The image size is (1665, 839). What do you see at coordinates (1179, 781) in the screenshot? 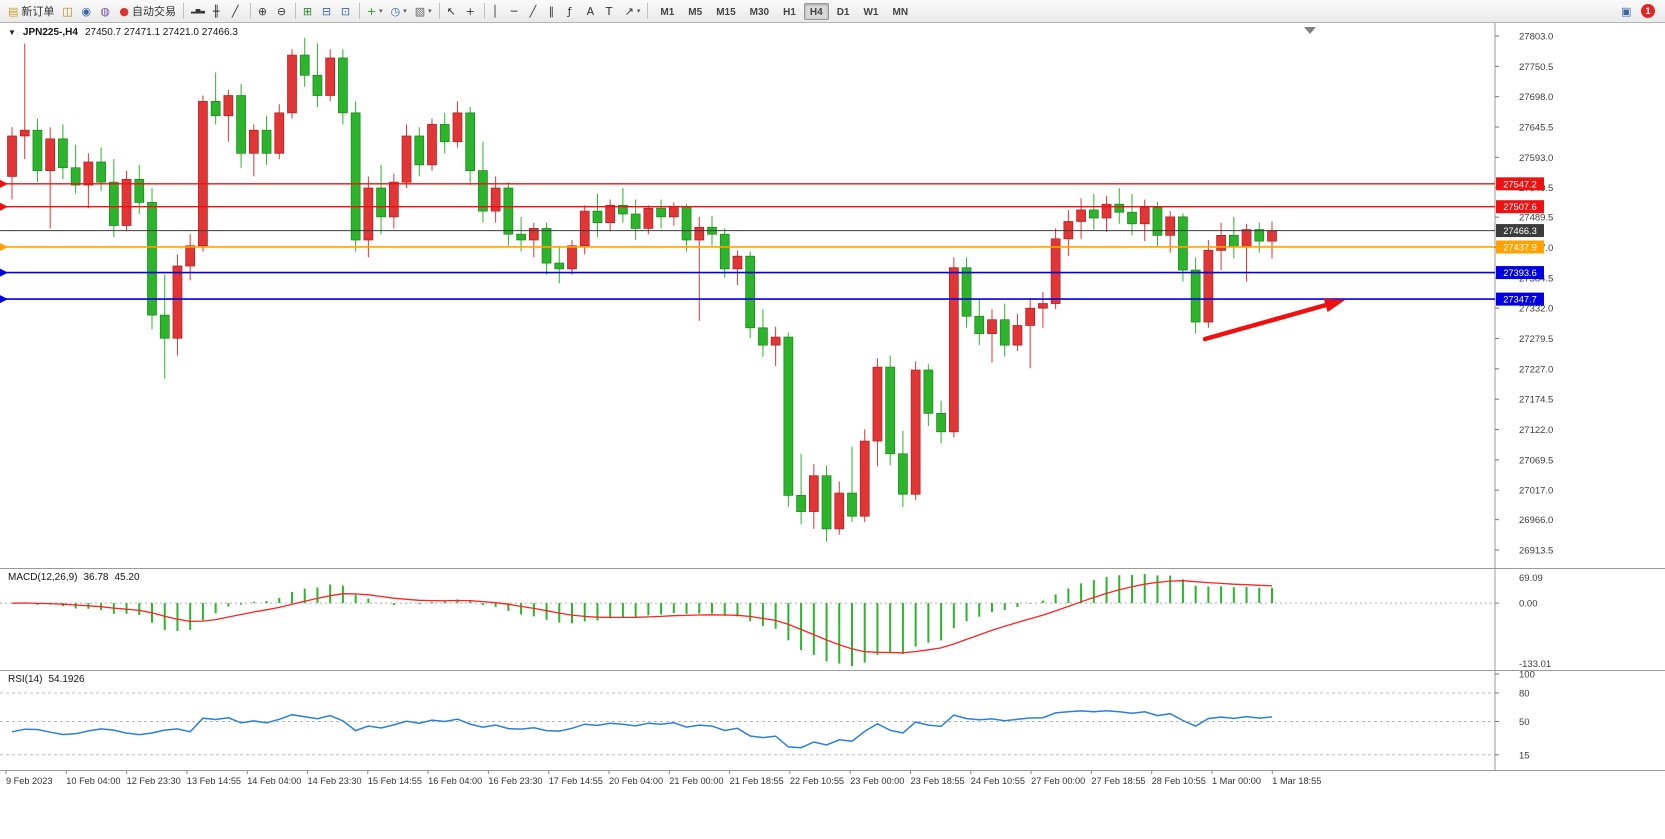
I see `time-tick-label: 28 Feb 10:55` at bounding box center [1179, 781].